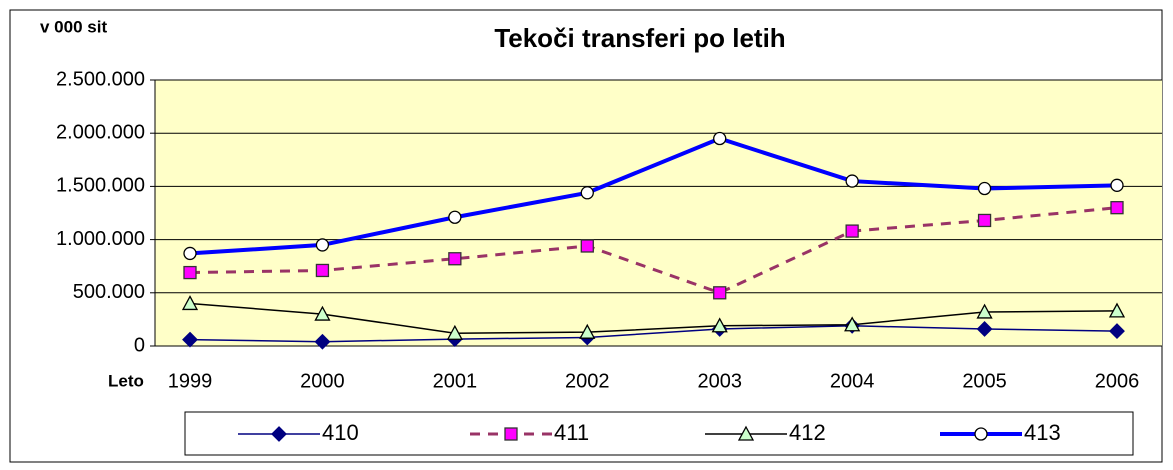  I want to click on y-tick-label: 500.000, so click(109, 292).